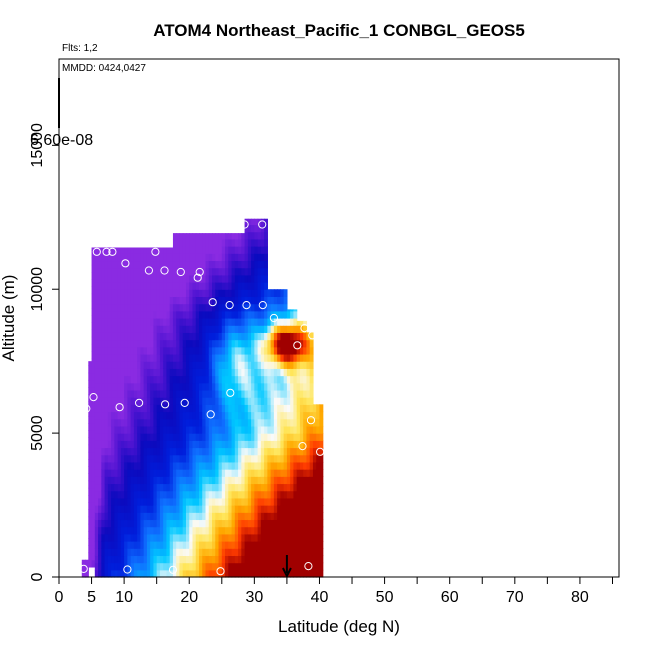  Describe the element at coordinates (220, 571) in the screenshot. I see `observation-point` at that location.